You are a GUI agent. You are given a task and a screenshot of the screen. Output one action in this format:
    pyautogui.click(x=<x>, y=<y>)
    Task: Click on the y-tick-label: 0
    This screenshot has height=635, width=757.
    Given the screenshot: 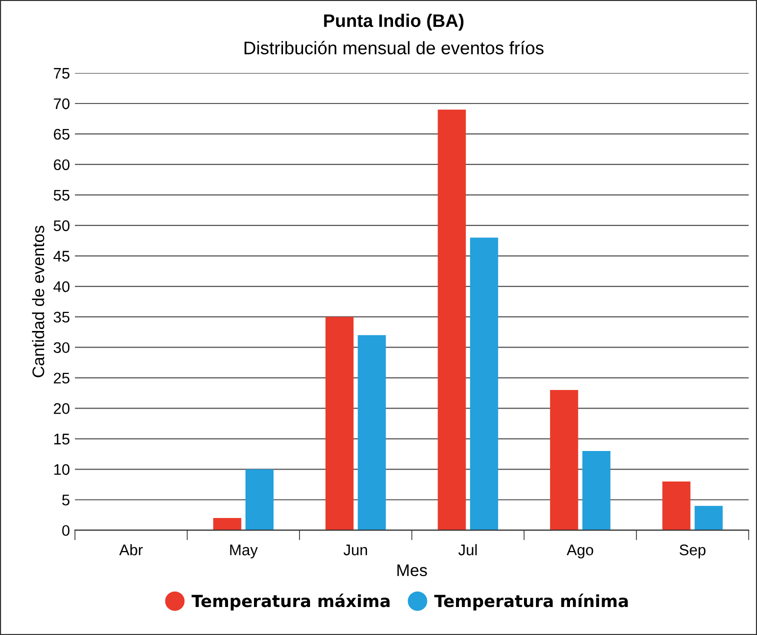 What is the action you would take?
    pyautogui.click(x=66, y=530)
    